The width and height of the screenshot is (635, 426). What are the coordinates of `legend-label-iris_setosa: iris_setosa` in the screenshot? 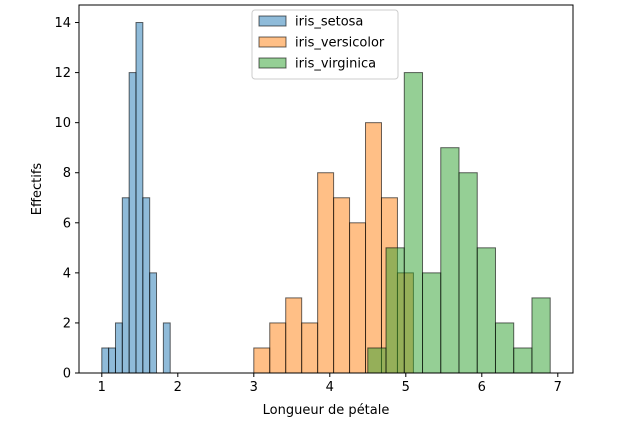 It's located at (329, 22).